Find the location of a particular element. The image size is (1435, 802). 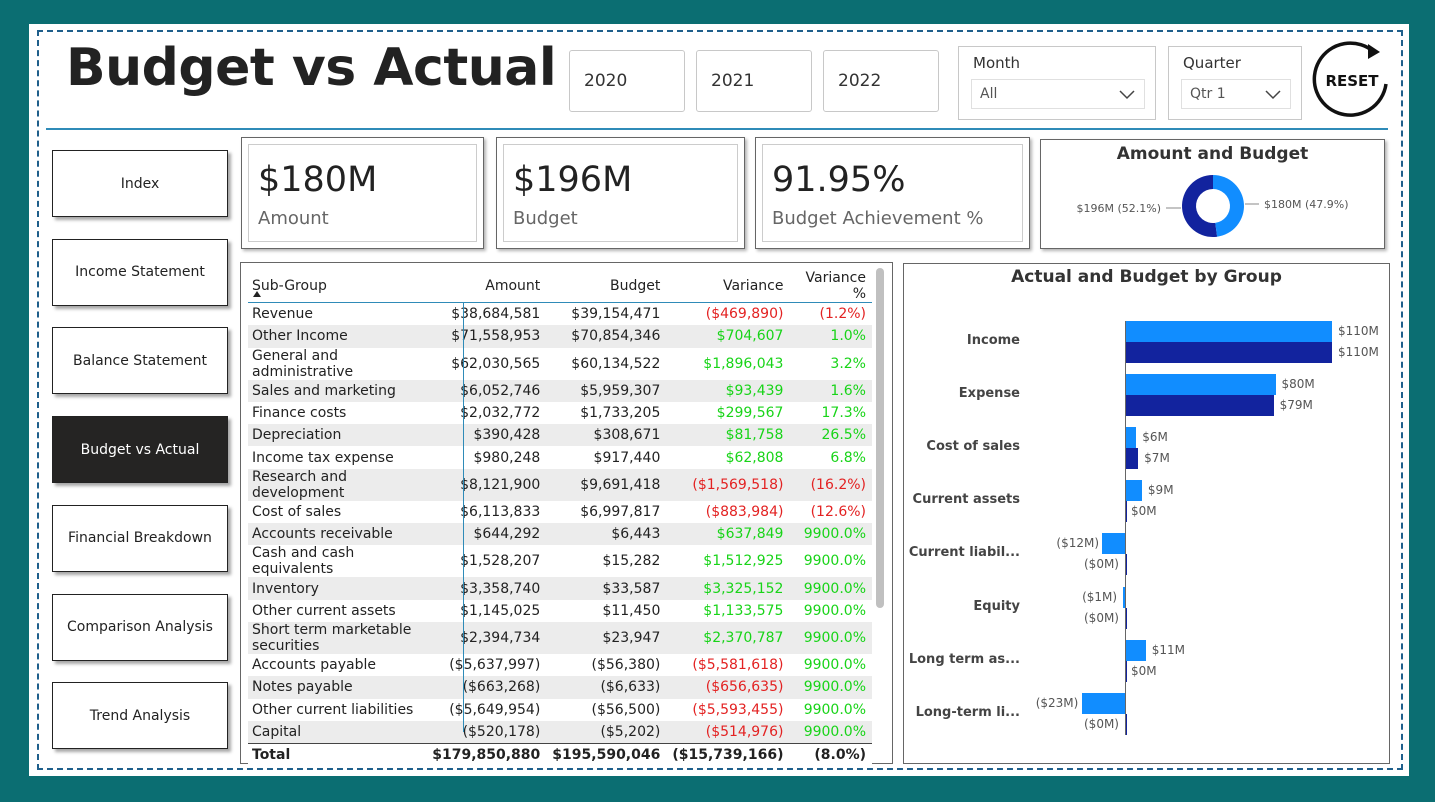

table-cell: Notes payable is located at coordinates (302, 687).